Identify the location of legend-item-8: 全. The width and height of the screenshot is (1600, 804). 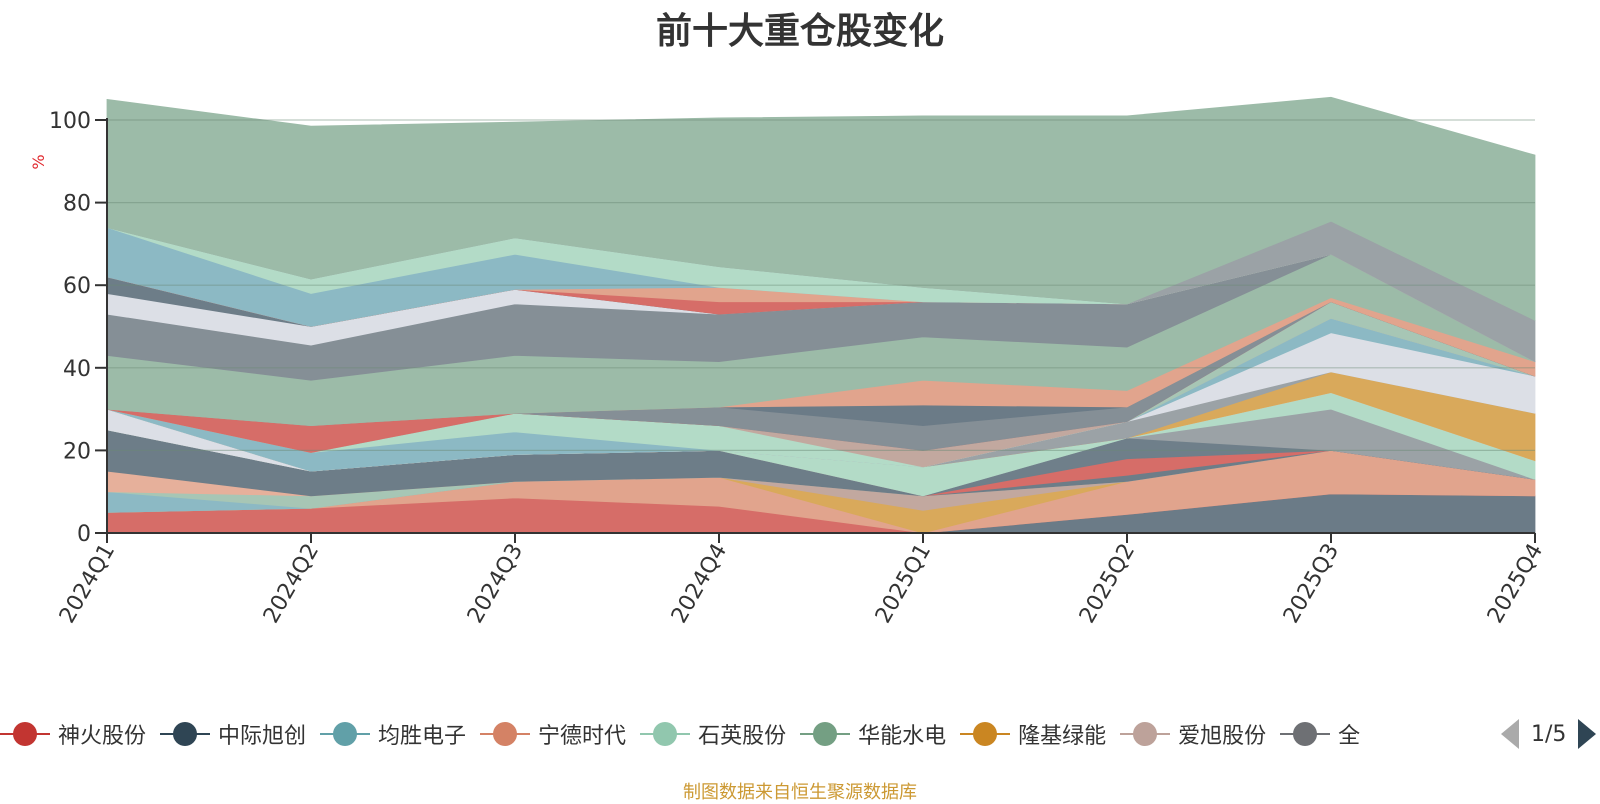
(1320, 734).